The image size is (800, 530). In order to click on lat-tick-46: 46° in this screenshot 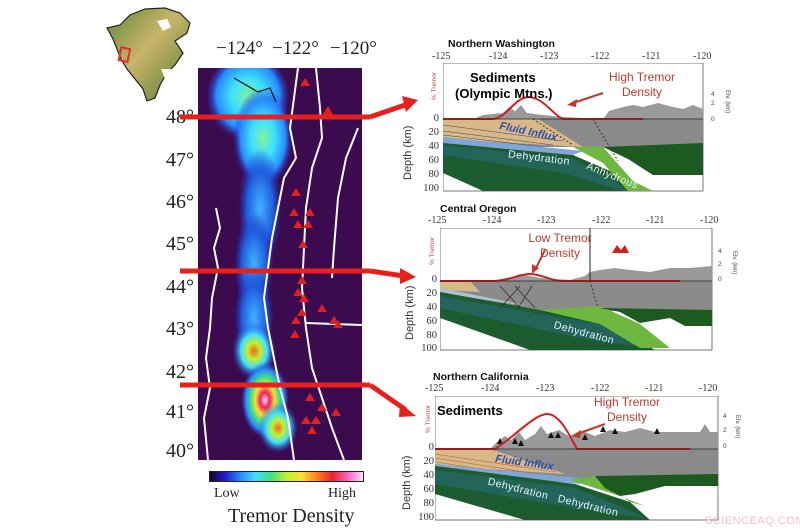, I will do `click(180, 202)`.